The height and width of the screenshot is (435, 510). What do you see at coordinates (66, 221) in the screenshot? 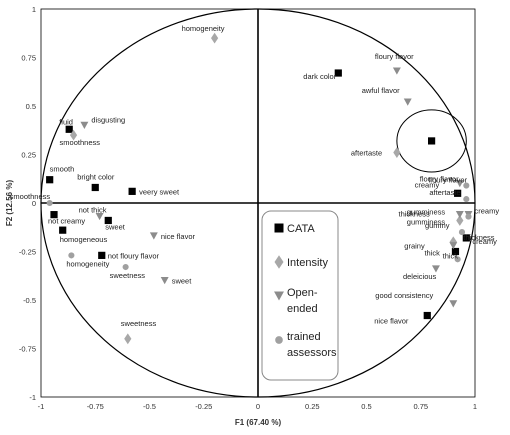
I see `point-label: not creamy` at bounding box center [66, 221].